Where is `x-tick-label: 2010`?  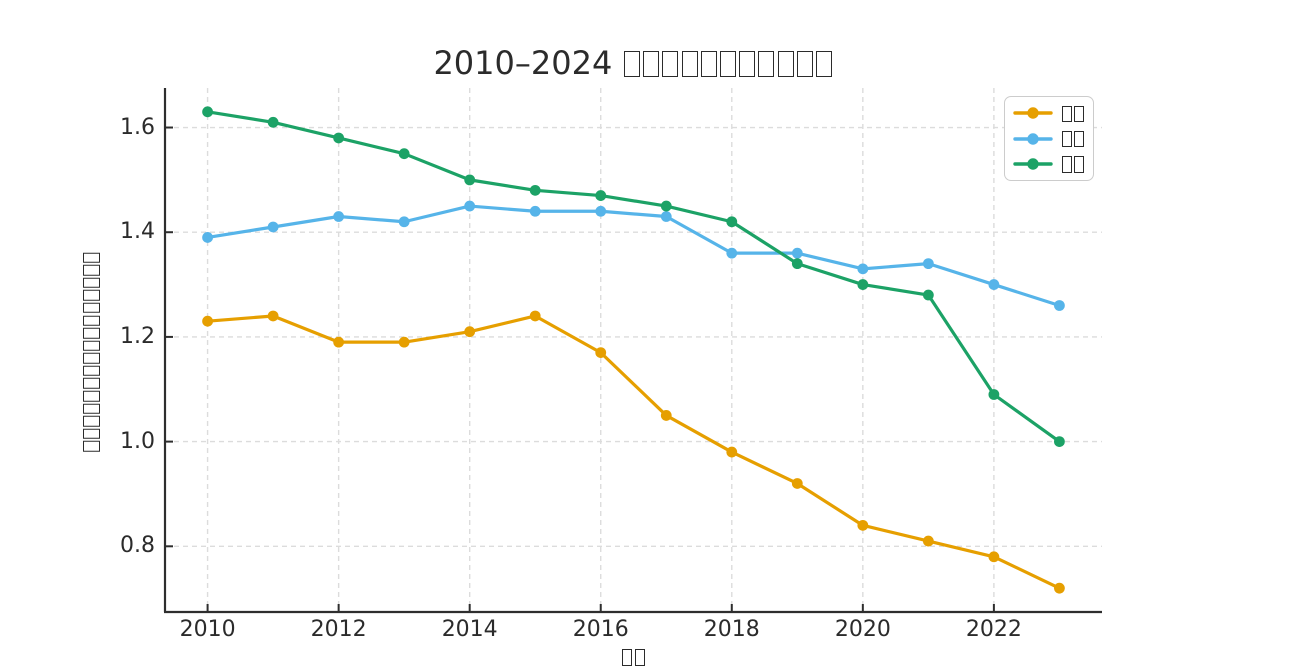 x-tick-label: 2010 is located at coordinates (207, 629).